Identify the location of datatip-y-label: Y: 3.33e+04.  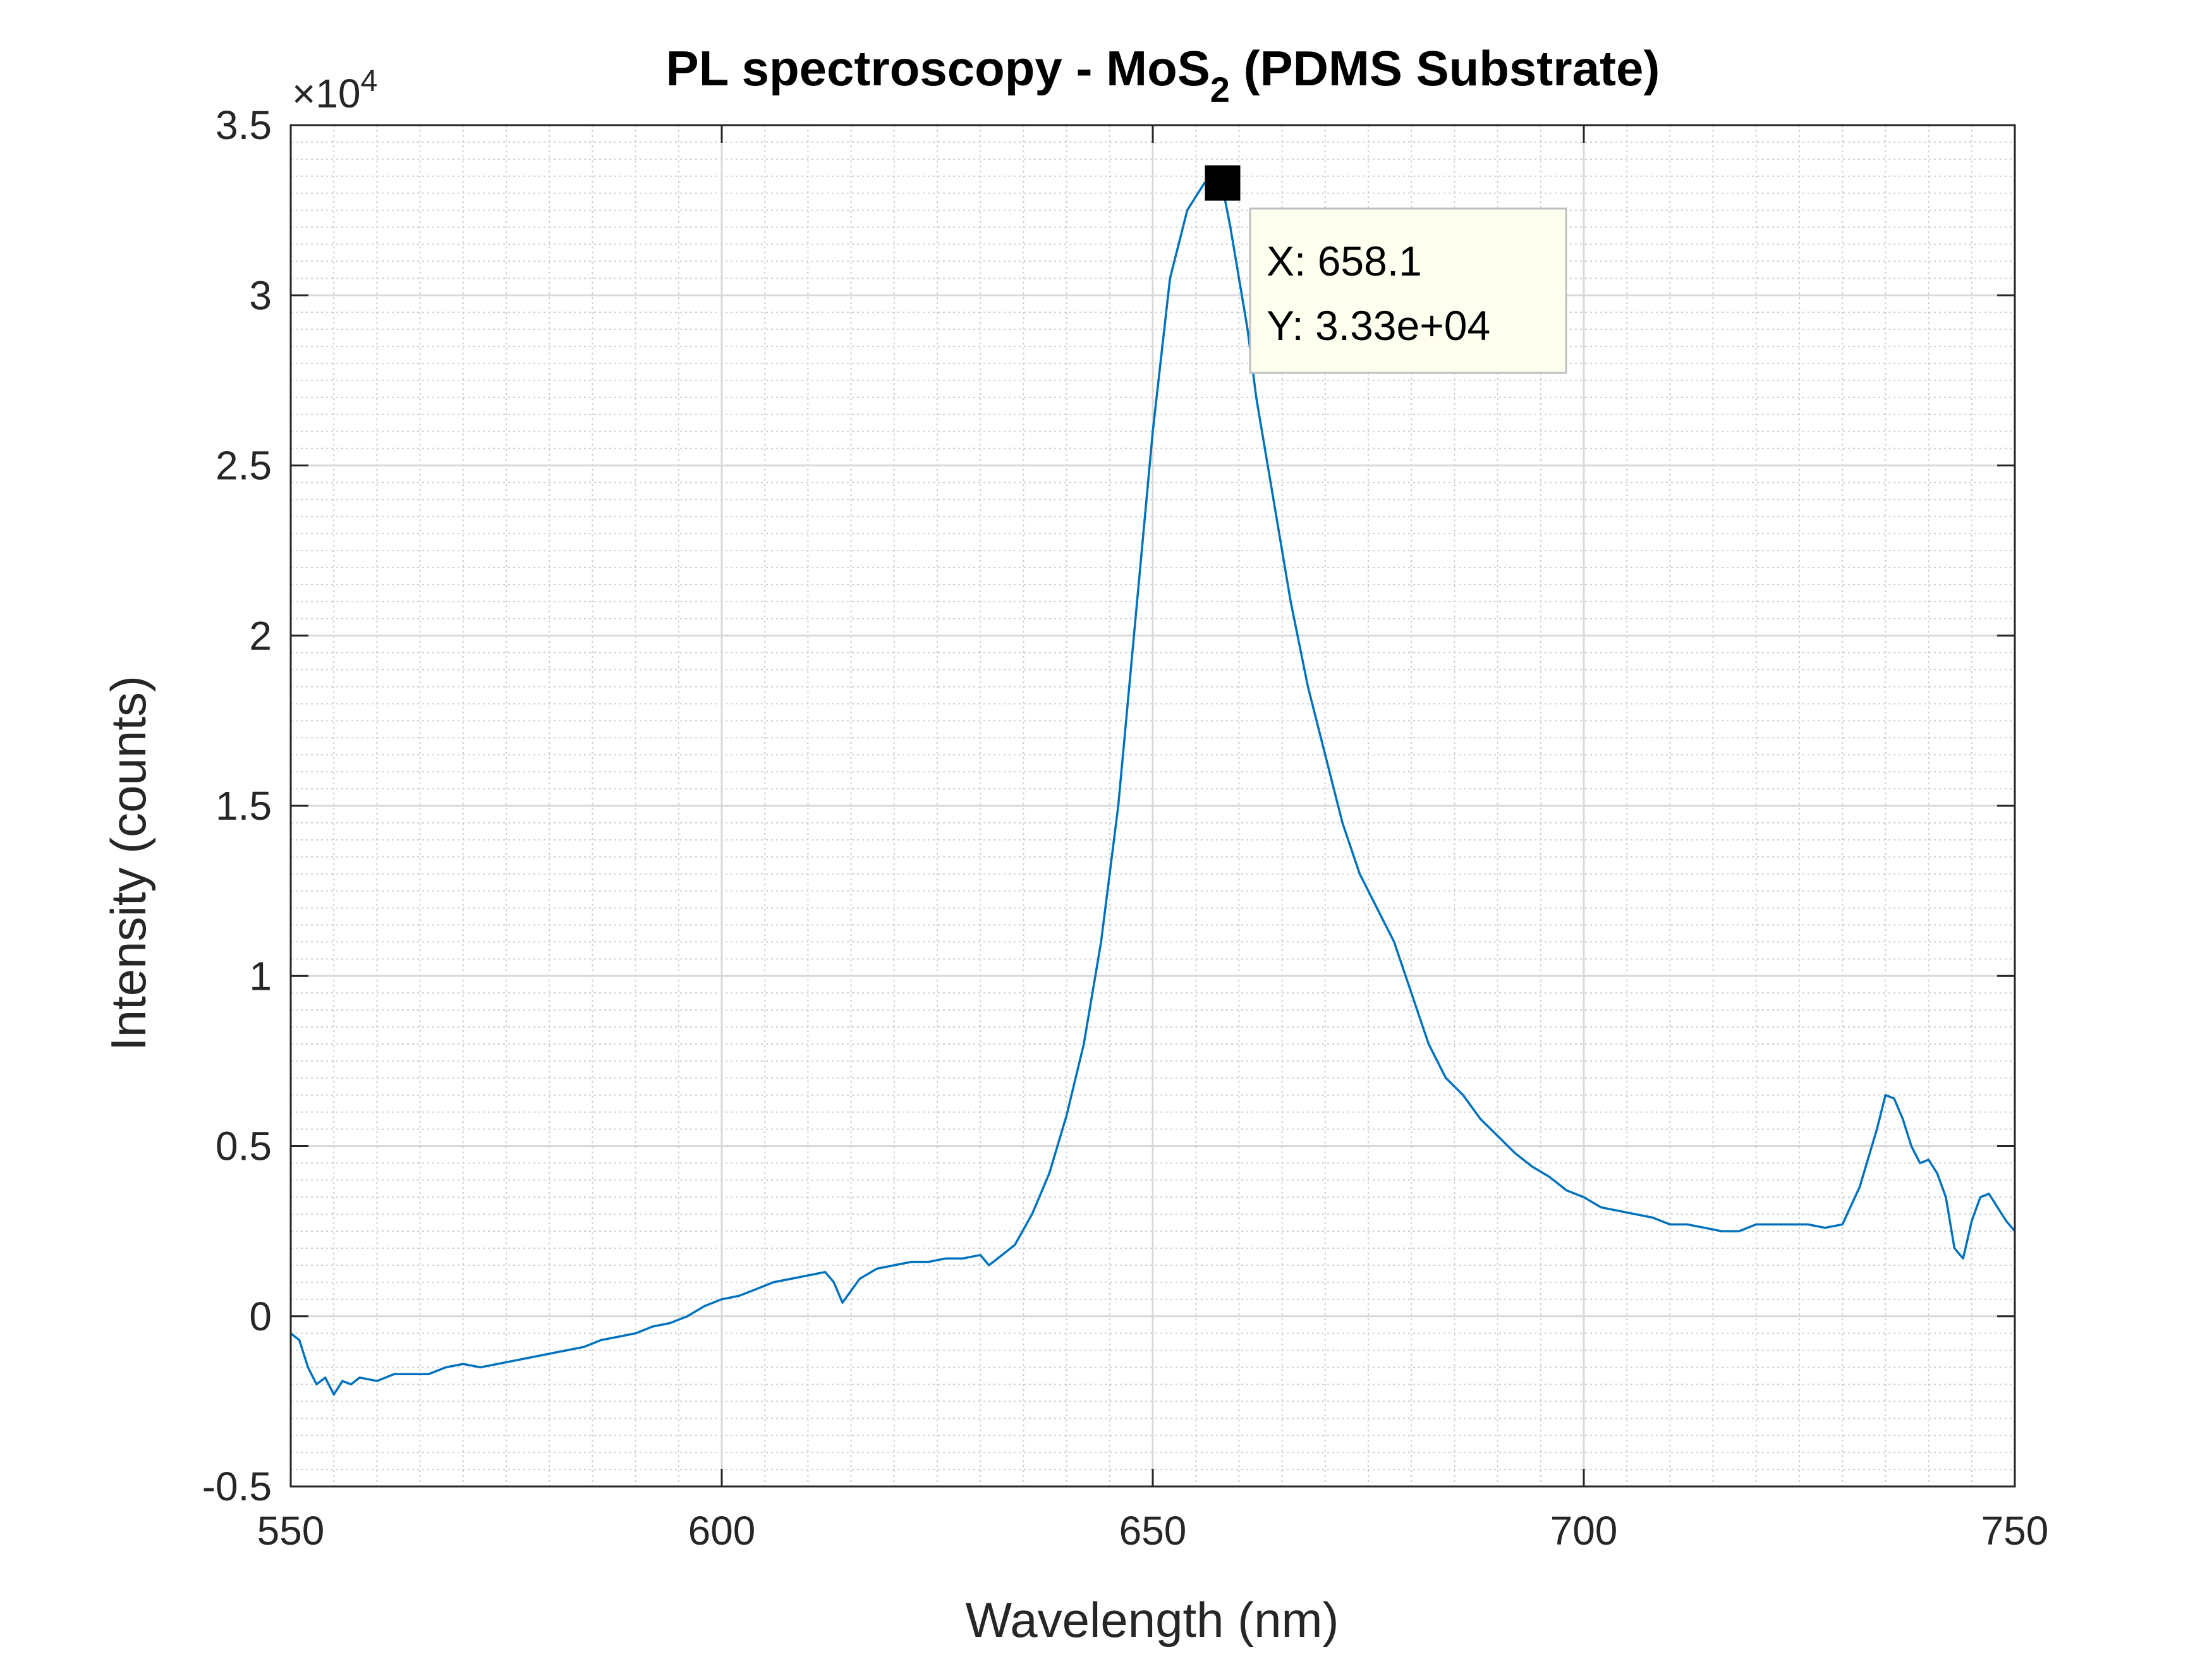
(1378, 325).